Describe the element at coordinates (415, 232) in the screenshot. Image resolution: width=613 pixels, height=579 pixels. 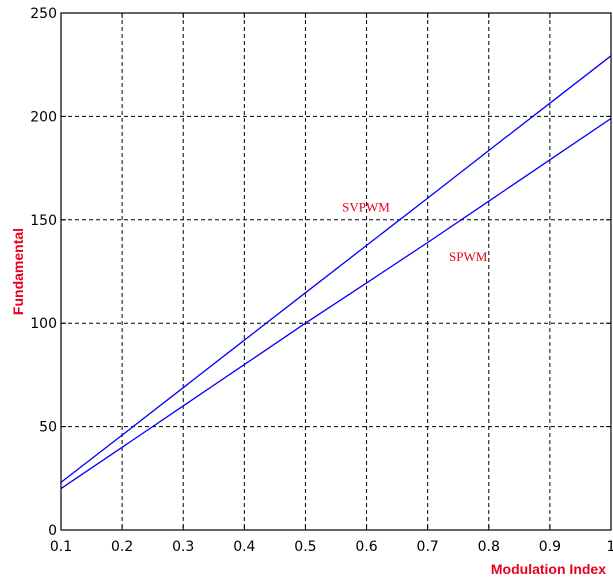
I see `series-annotations: SVPWM SPWM` at that location.